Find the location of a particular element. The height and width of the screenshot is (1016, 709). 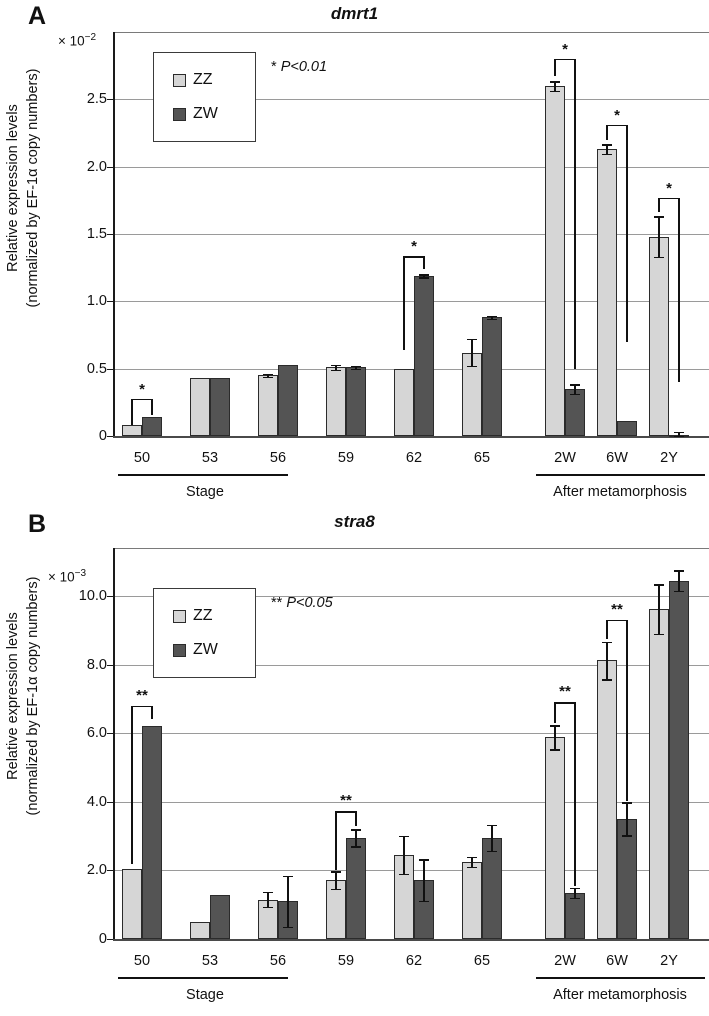

x-axis-tick-label-2Y: 2Y is located at coordinates (669, 961).